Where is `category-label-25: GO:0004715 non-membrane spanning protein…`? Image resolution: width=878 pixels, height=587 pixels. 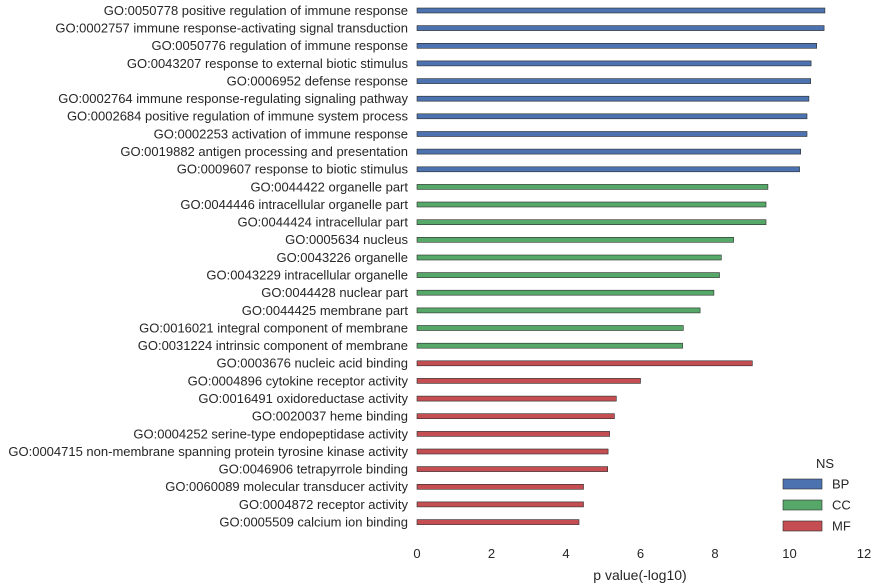 category-label-25: GO:0004715 non-membrane spanning protein… is located at coordinates (208, 451).